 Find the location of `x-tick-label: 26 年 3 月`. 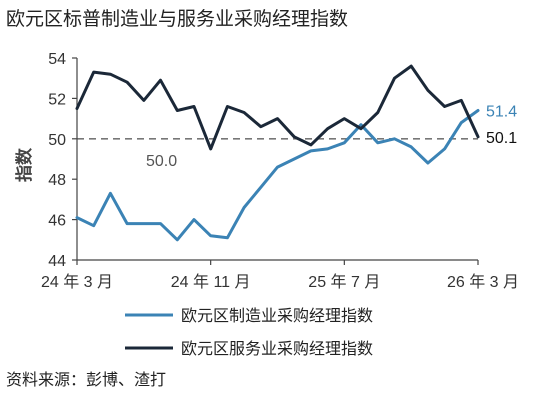

x-tick-label: 26 年 3 月 is located at coordinates (483, 282).